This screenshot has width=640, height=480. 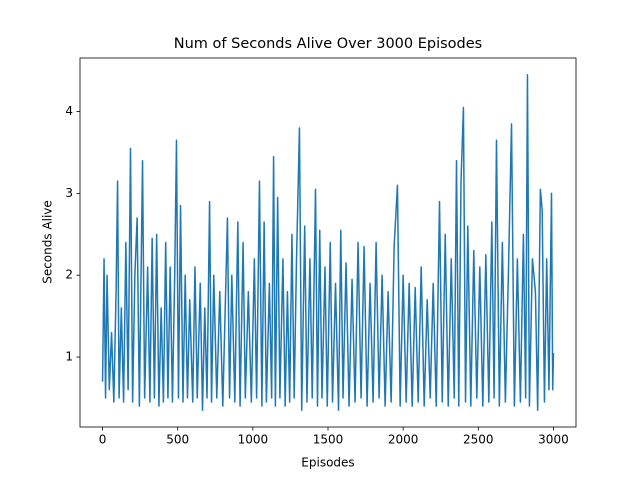 I want to click on y-tick-label: 1, so click(x=69, y=357).